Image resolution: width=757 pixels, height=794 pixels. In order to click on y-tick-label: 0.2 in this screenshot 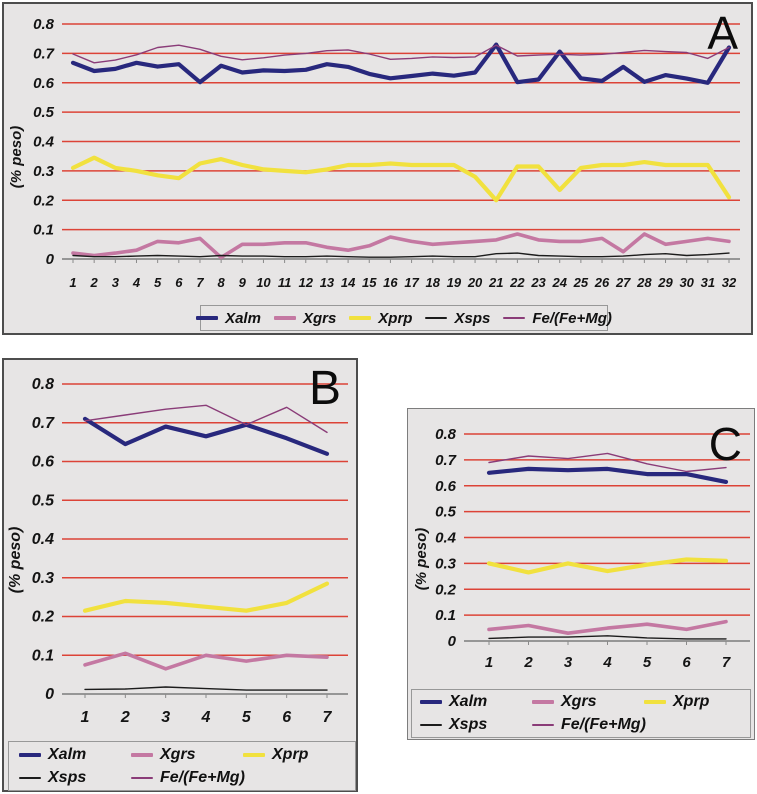, I will do `click(446, 589)`.